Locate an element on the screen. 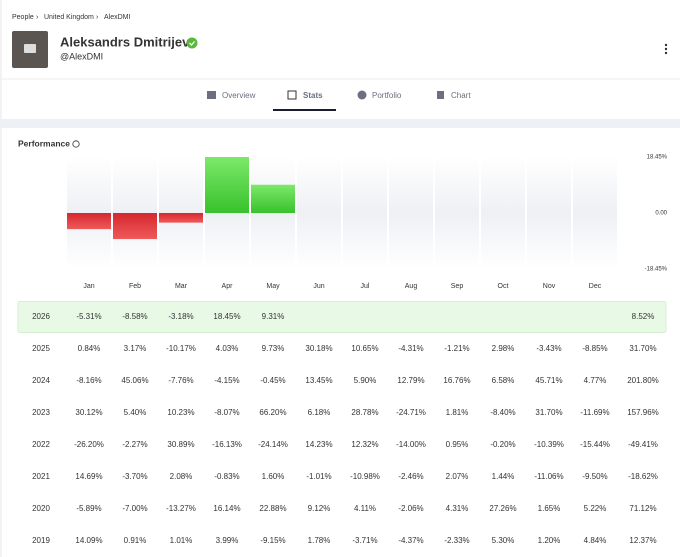 This screenshot has width=680, height=557. tab: Stats is located at coordinates (313, 95).